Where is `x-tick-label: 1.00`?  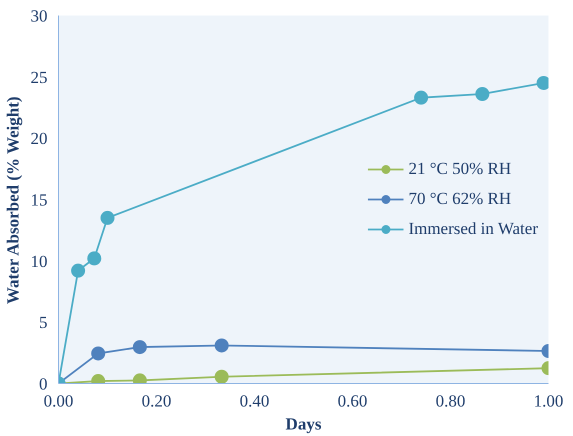 x-tick-label: 1.00 is located at coordinates (549, 401).